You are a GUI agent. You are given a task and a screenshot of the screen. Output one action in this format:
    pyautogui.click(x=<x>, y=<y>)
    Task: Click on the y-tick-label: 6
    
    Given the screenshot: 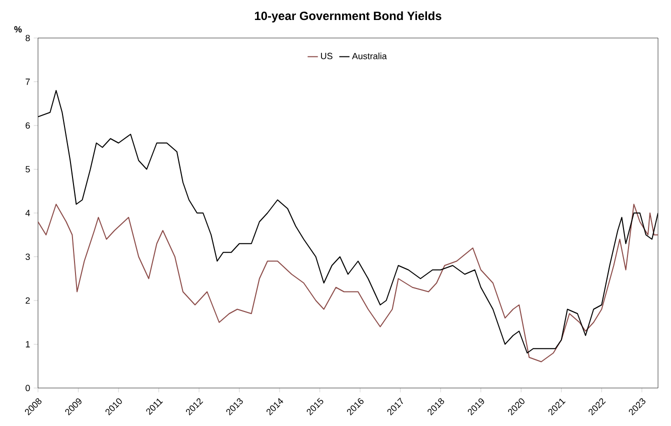 What is the action you would take?
    pyautogui.click(x=28, y=125)
    